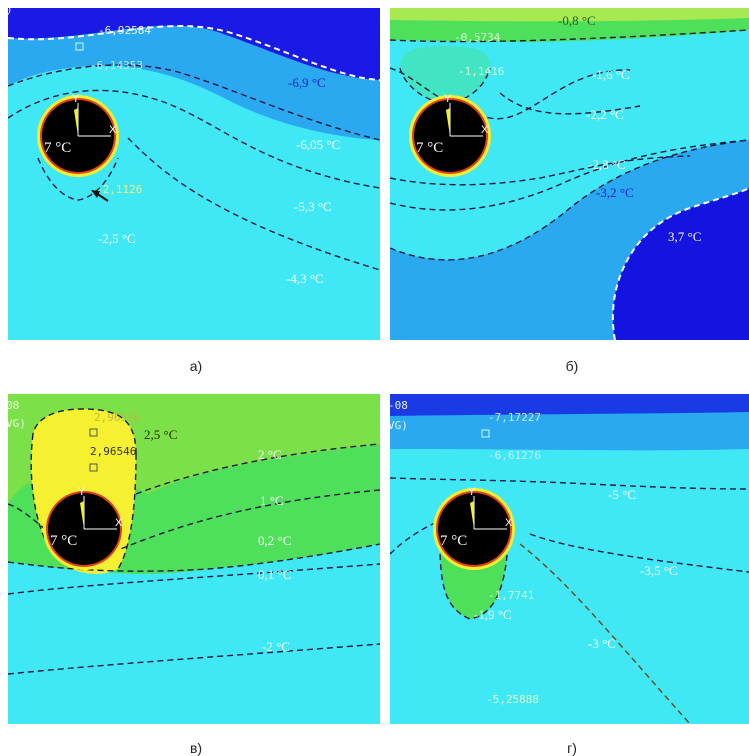  What do you see at coordinates (161, 434) in the screenshot?
I see `isotherm-label: 2,5 °C` at bounding box center [161, 434].